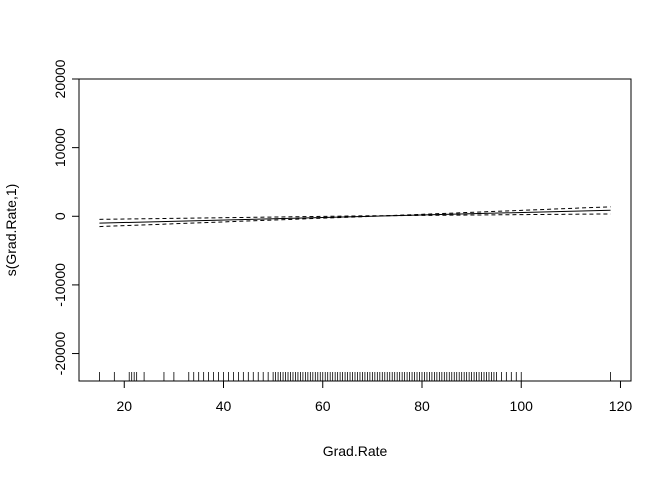  Describe the element at coordinates (621, 406) in the screenshot. I see `x-tick-label: 120` at that location.